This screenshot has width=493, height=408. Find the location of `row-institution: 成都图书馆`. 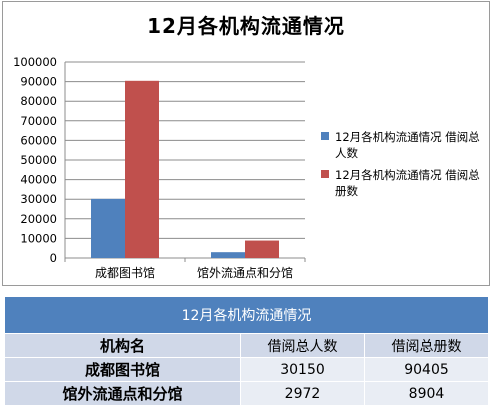

row-institution: 成都图书馆 is located at coordinates (122, 369).